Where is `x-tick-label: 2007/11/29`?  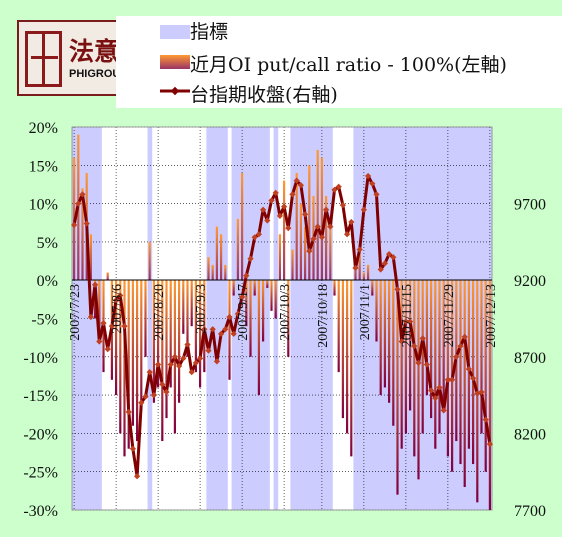 x-tick-label: 2007/11/29 is located at coordinates (449, 315).